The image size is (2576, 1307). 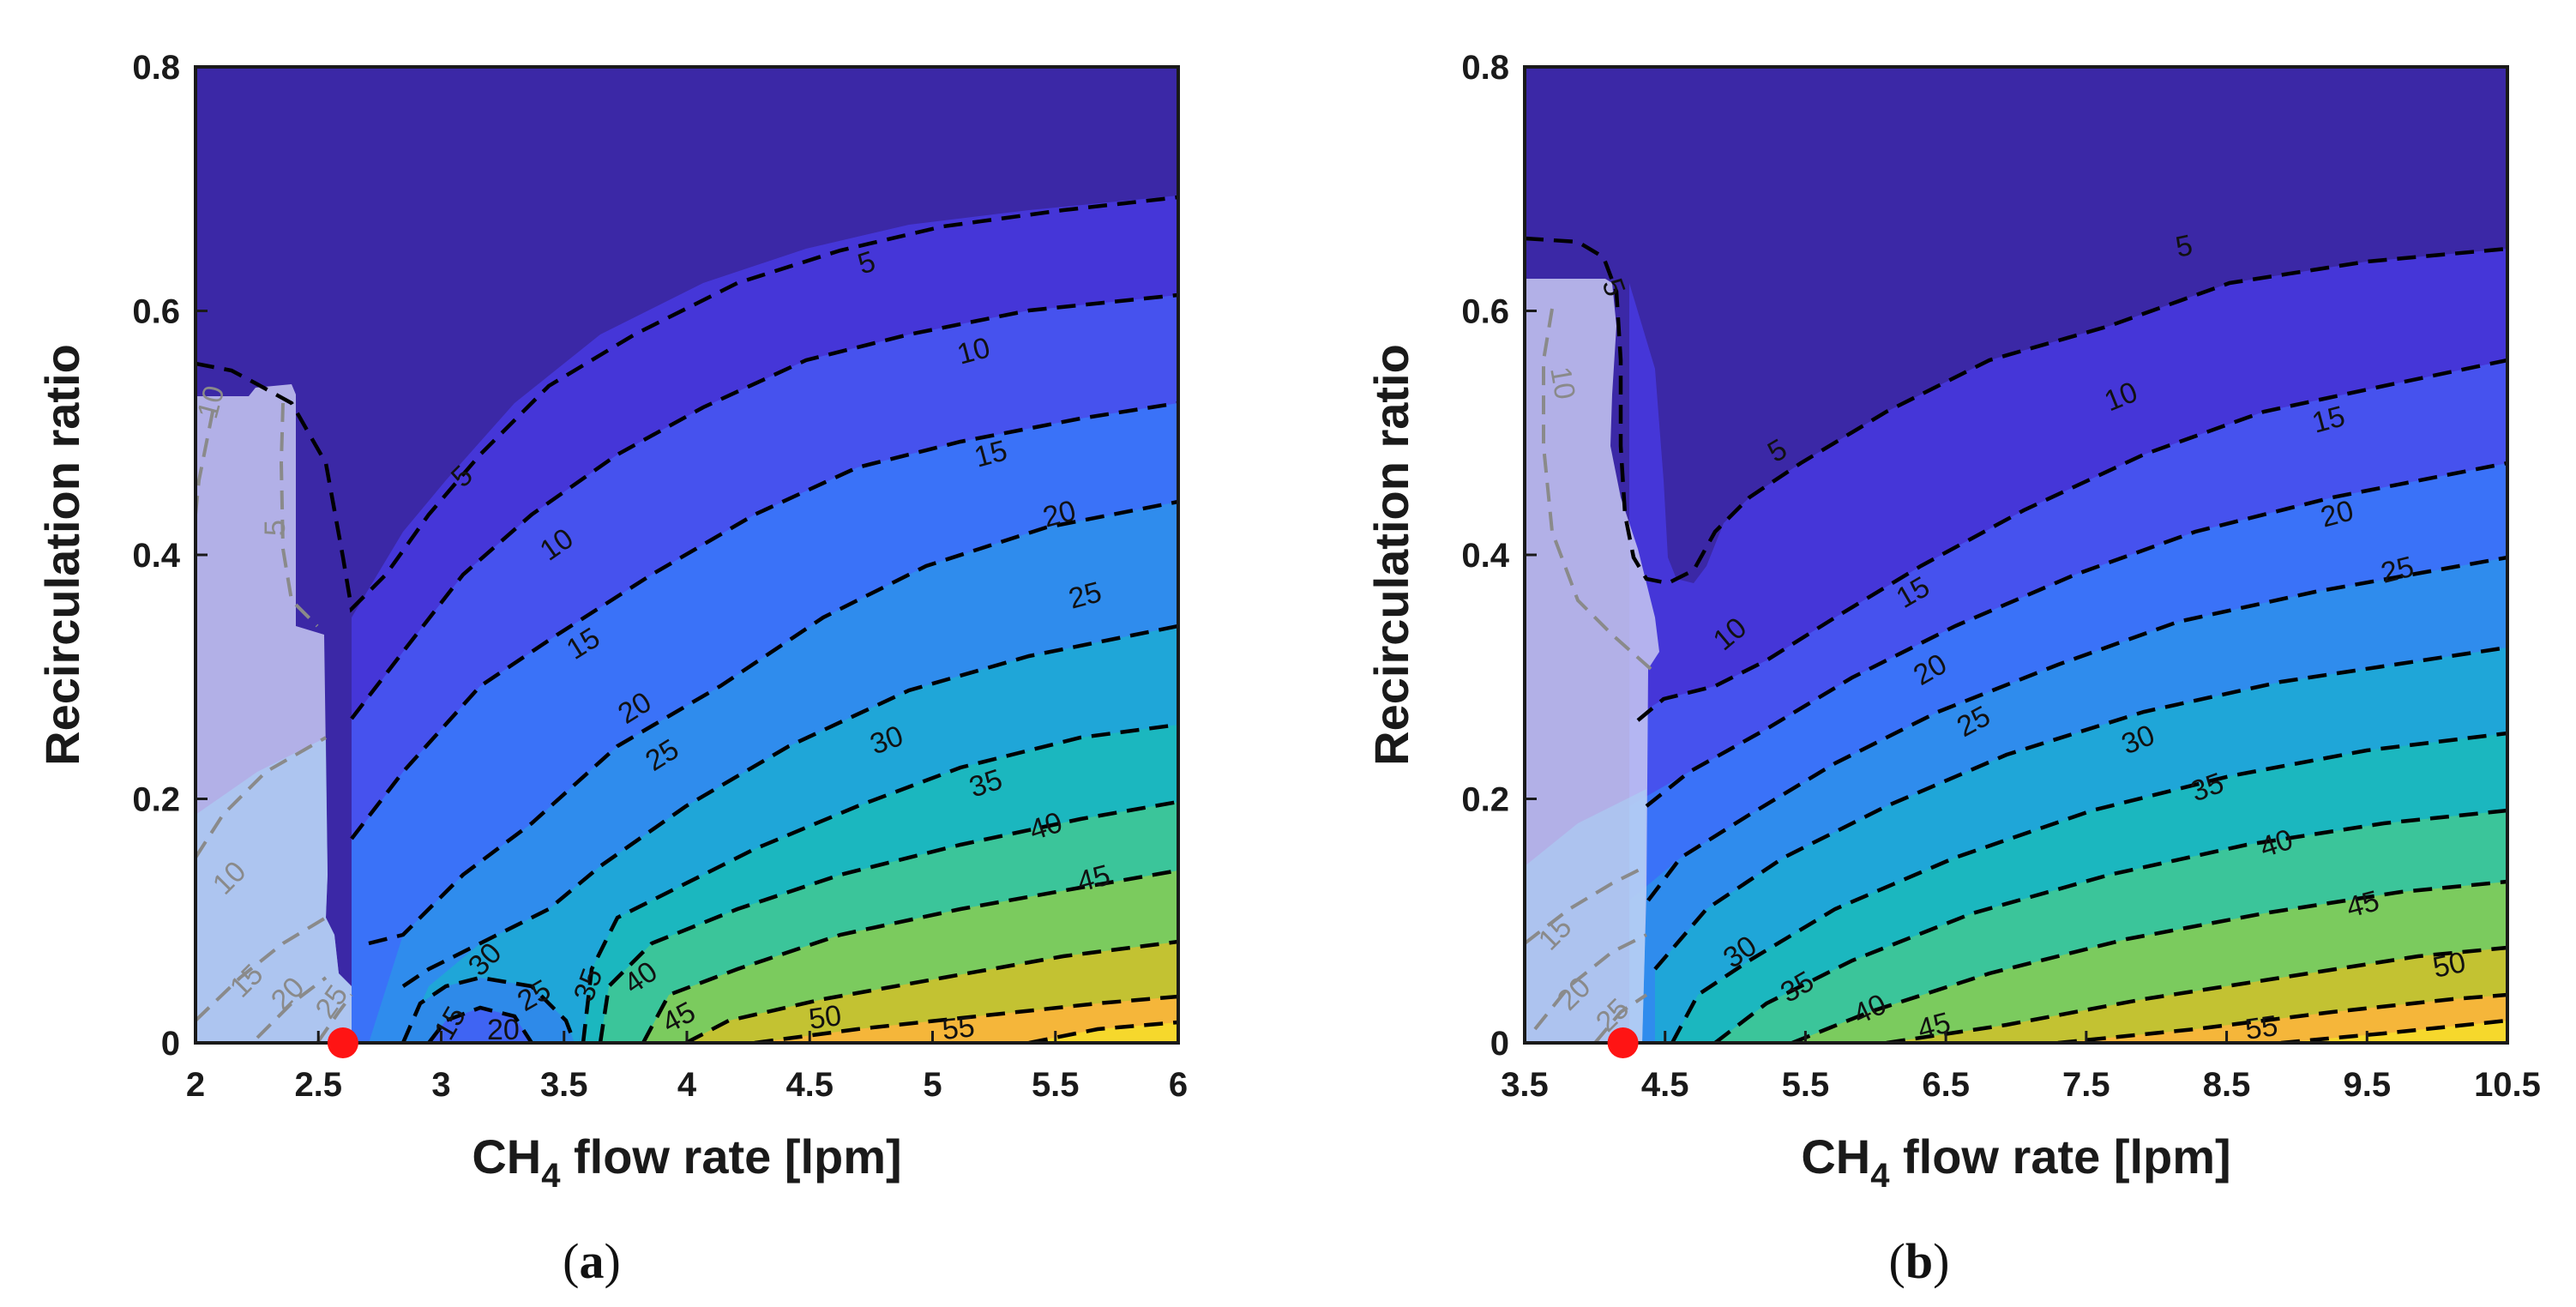 What do you see at coordinates (1588, 675) in the screenshot?
I see `panel-b-grey-lines` at bounding box center [1588, 675].